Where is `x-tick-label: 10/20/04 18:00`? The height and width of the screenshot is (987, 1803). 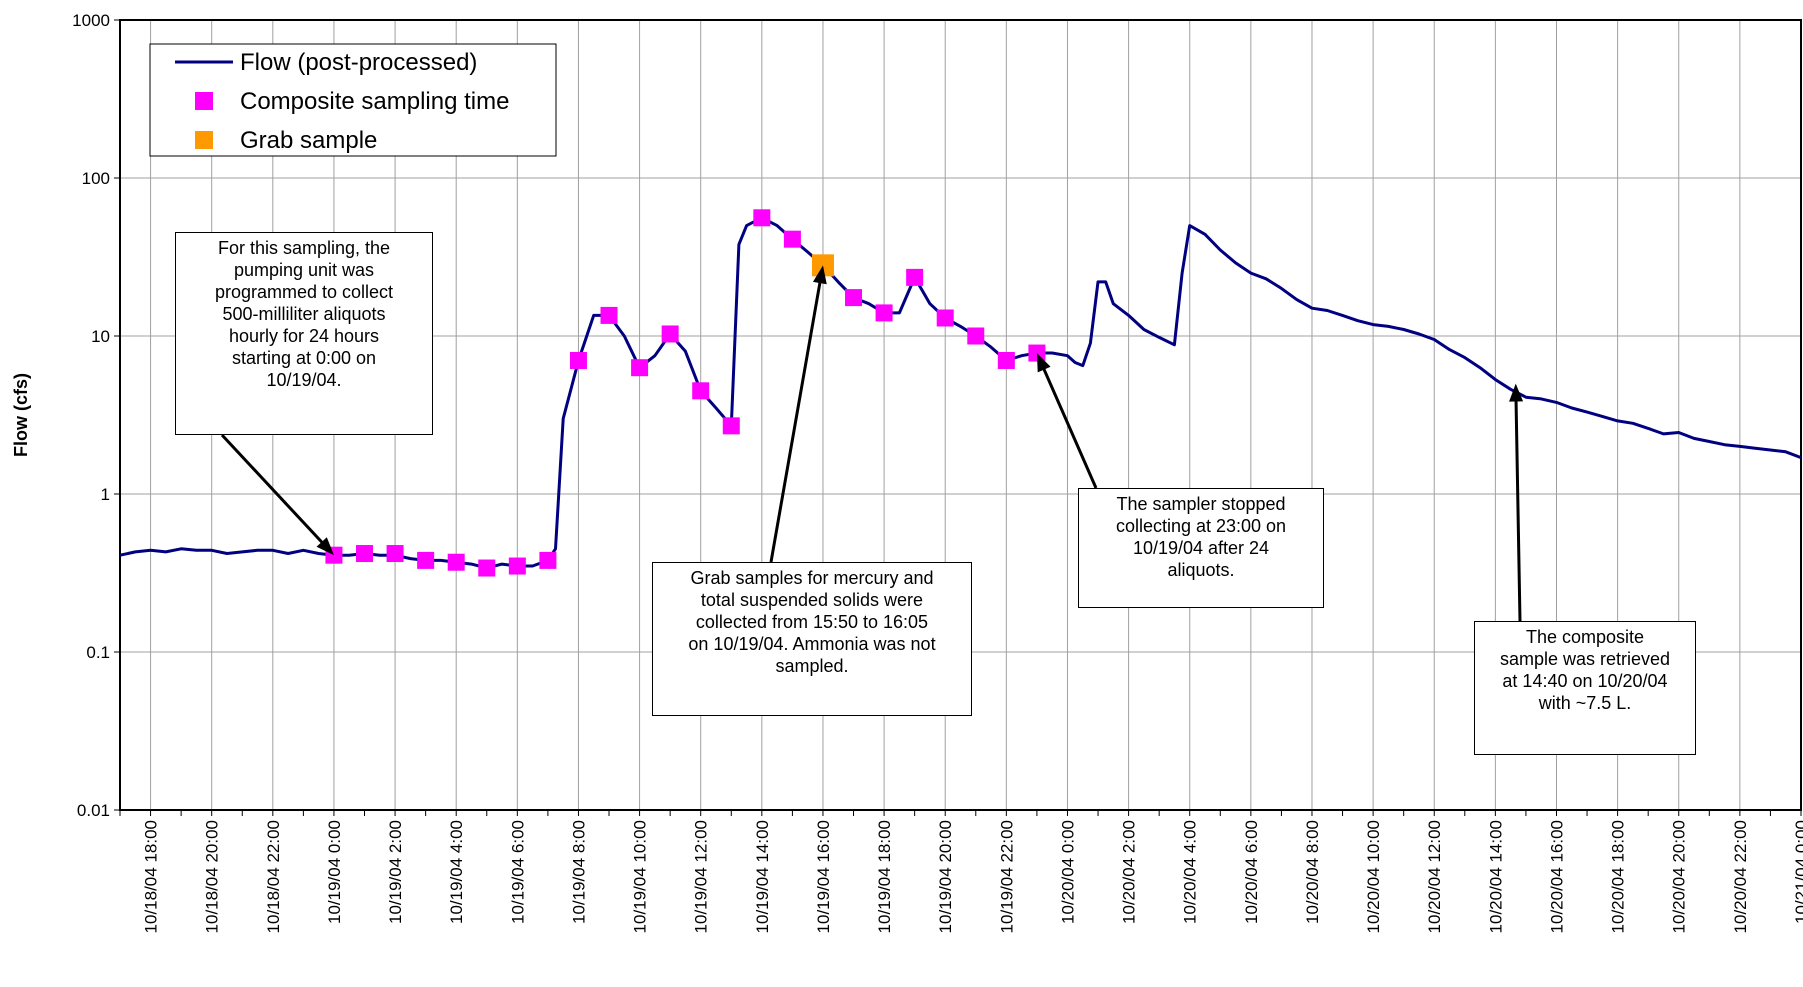
x-tick-label: 10/20/04 18:00 is located at coordinates (1618, 876).